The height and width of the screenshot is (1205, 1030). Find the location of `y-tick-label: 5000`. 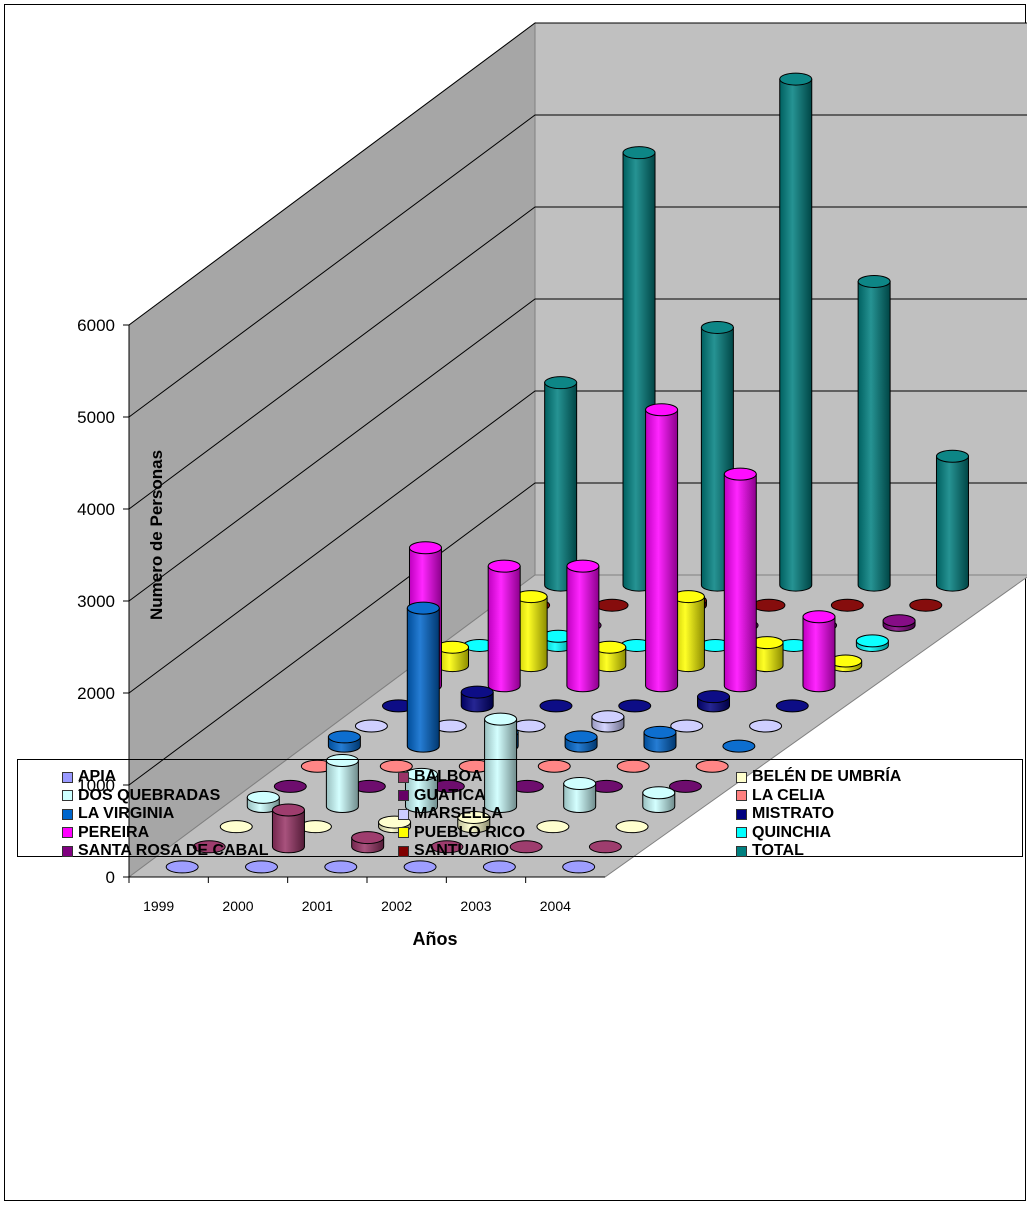

y-tick-label: 5000 is located at coordinates (96, 417).